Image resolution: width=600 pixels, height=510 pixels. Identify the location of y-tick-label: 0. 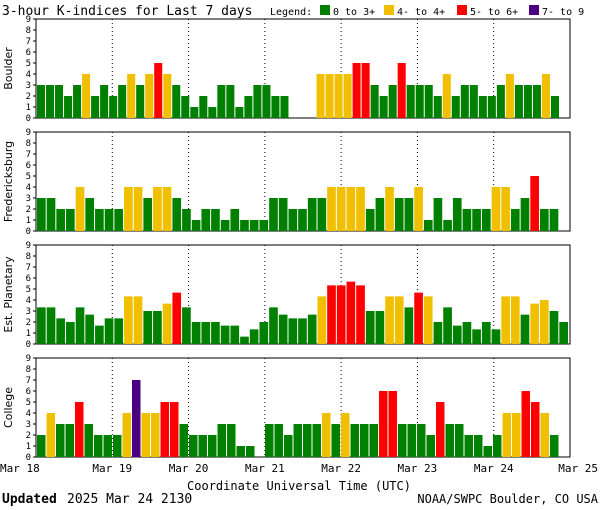
(28, 345).